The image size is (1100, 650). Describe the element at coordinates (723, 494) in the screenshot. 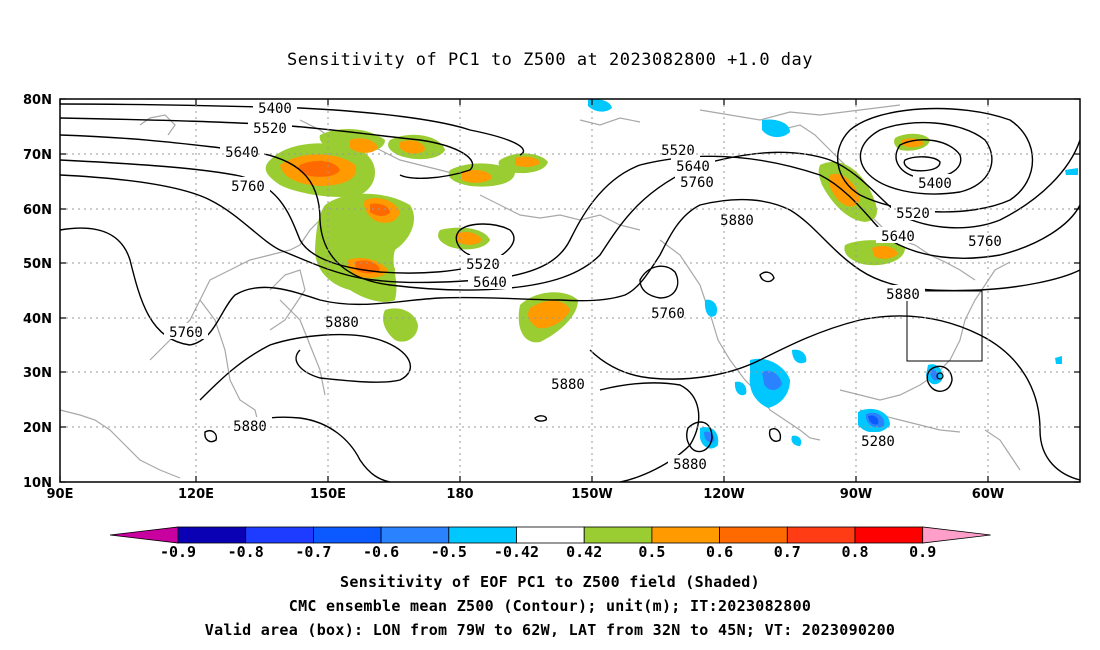

I see `lon-label: 120W` at that location.